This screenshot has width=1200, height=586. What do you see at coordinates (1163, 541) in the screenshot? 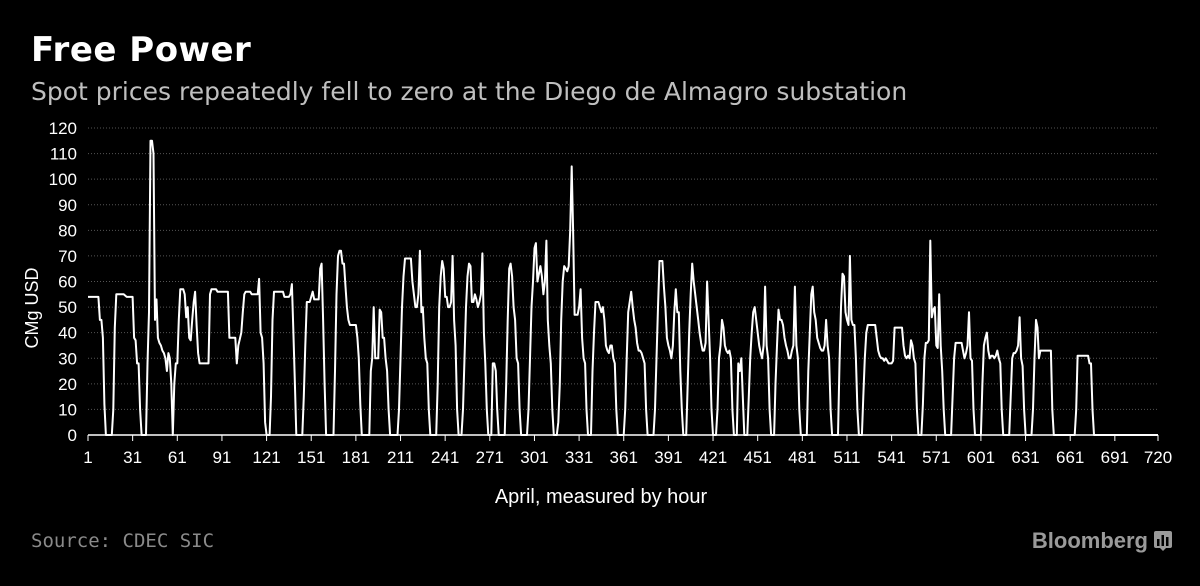
I see `bloomberg-chart-icon` at bounding box center [1163, 541].